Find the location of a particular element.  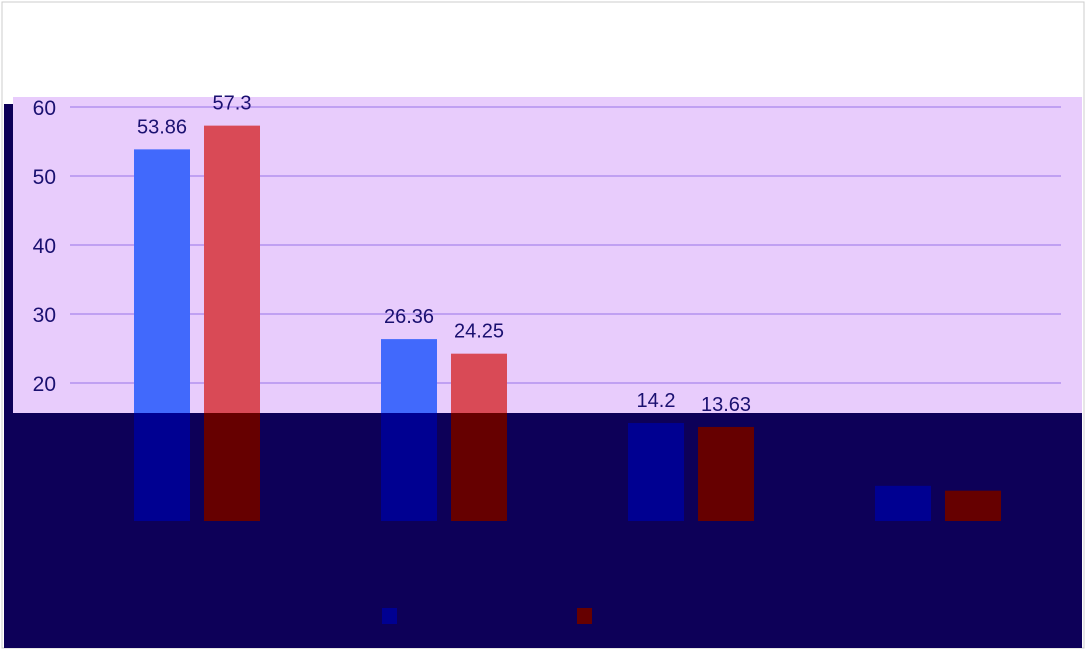

y-tick-label: 40 is located at coordinates (44, 246).